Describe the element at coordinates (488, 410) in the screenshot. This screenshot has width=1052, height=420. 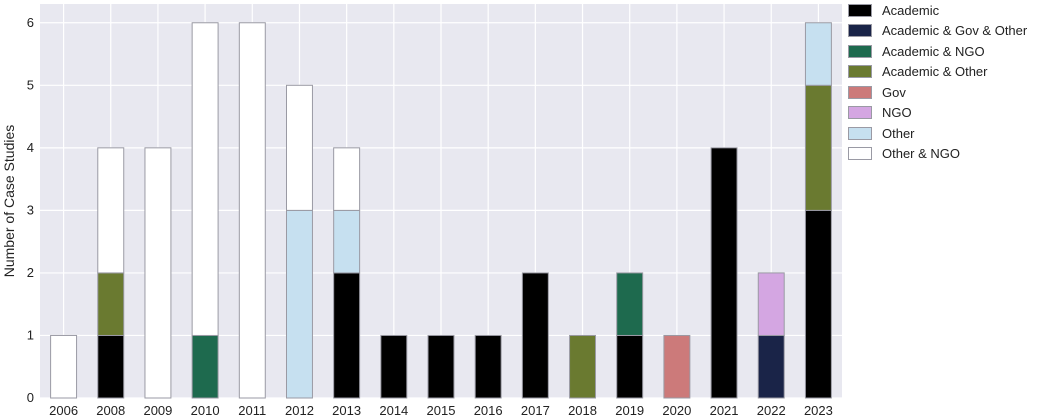
I see `x-tick-label: 2016` at that location.